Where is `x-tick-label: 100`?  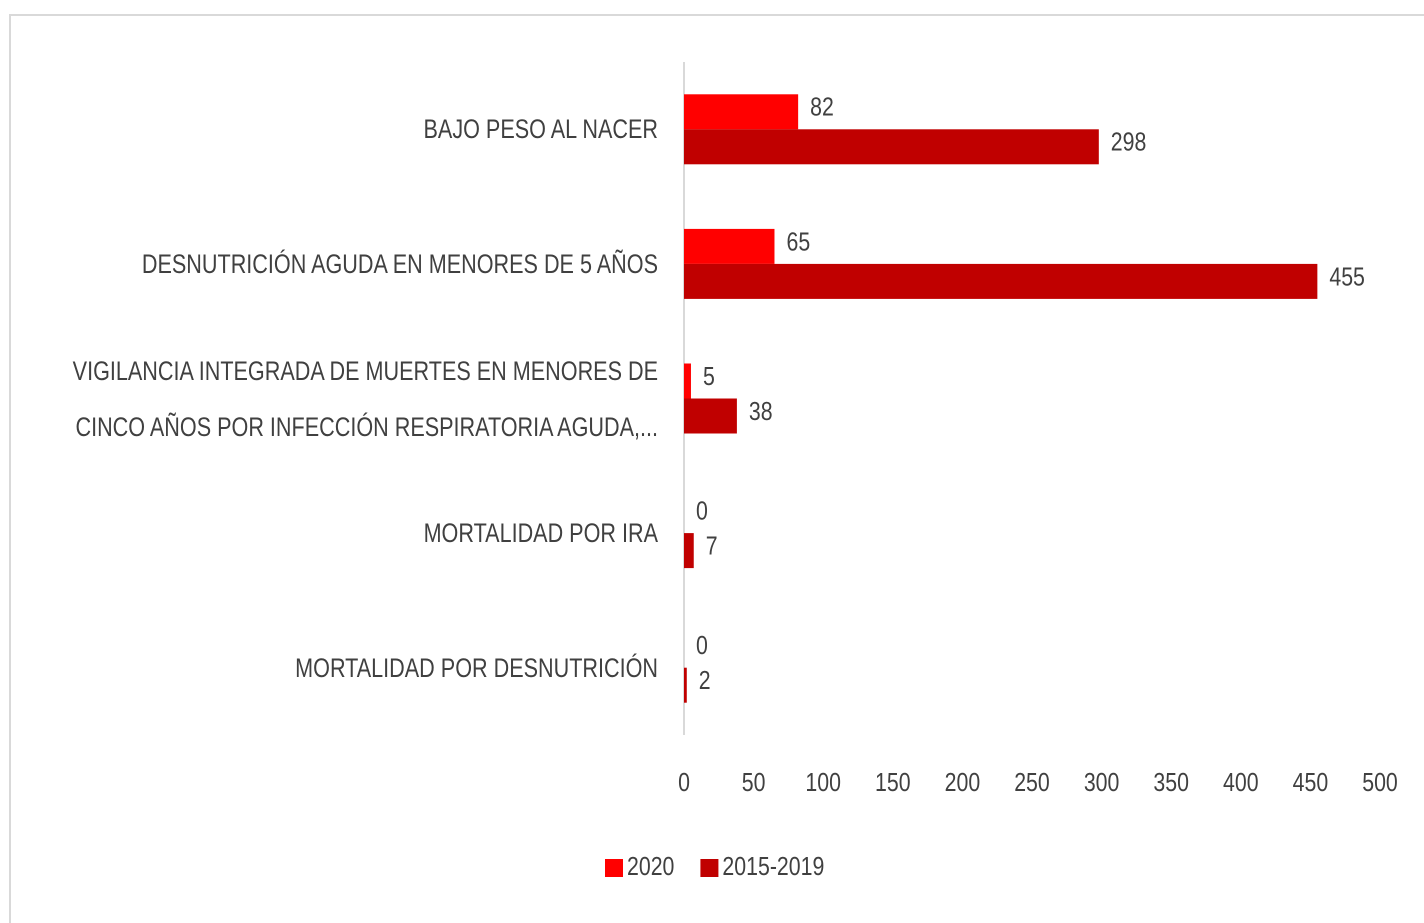
x-tick-label: 100 is located at coordinates (823, 783).